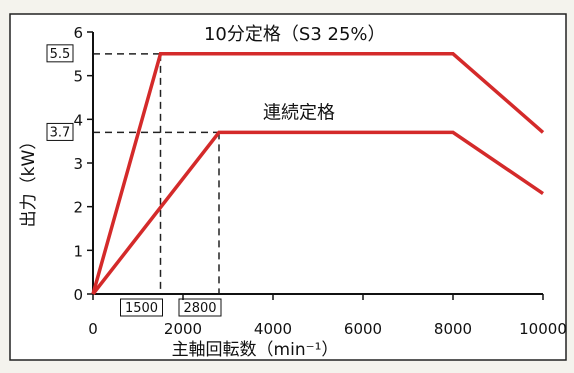  I want to click on reference-label-y: 3.7, so click(60, 132).